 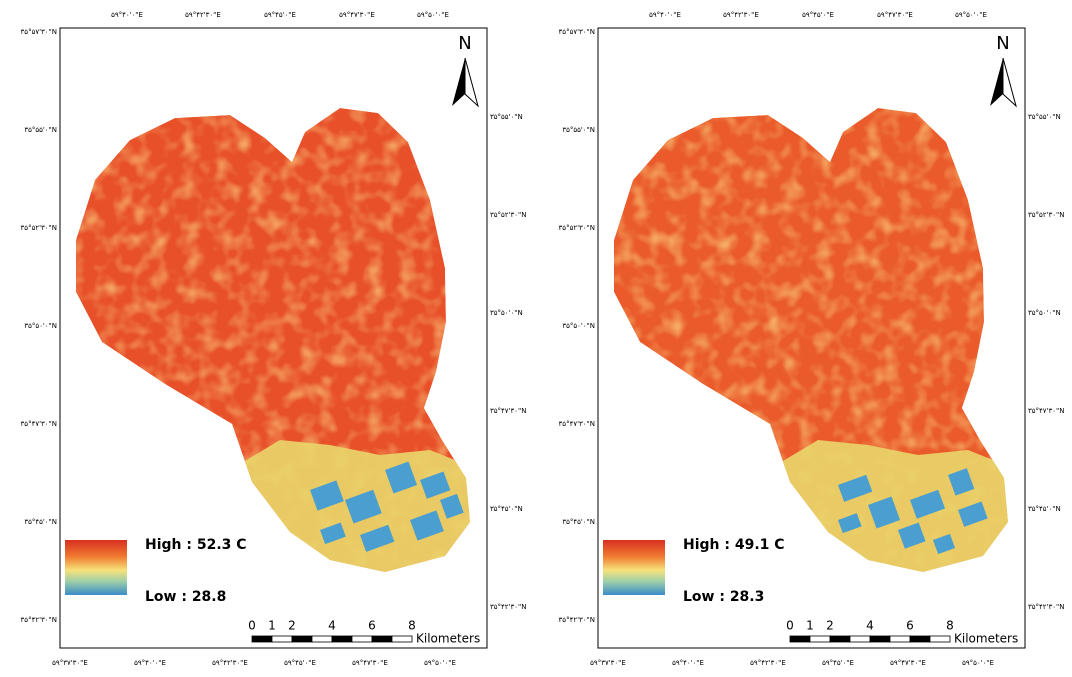 What do you see at coordinates (734, 545) in the screenshot?
I see `legend-high: High : 49.1 C` at bounding box center [734, 545].